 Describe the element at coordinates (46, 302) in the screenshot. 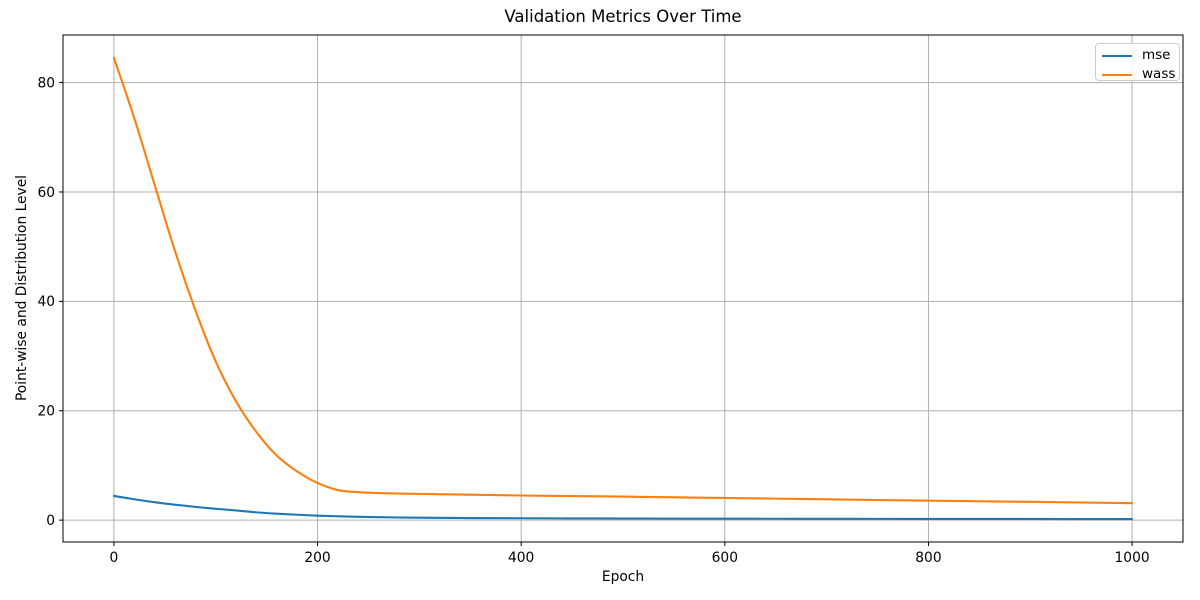

I see `y-tick-label: 40` at that location.